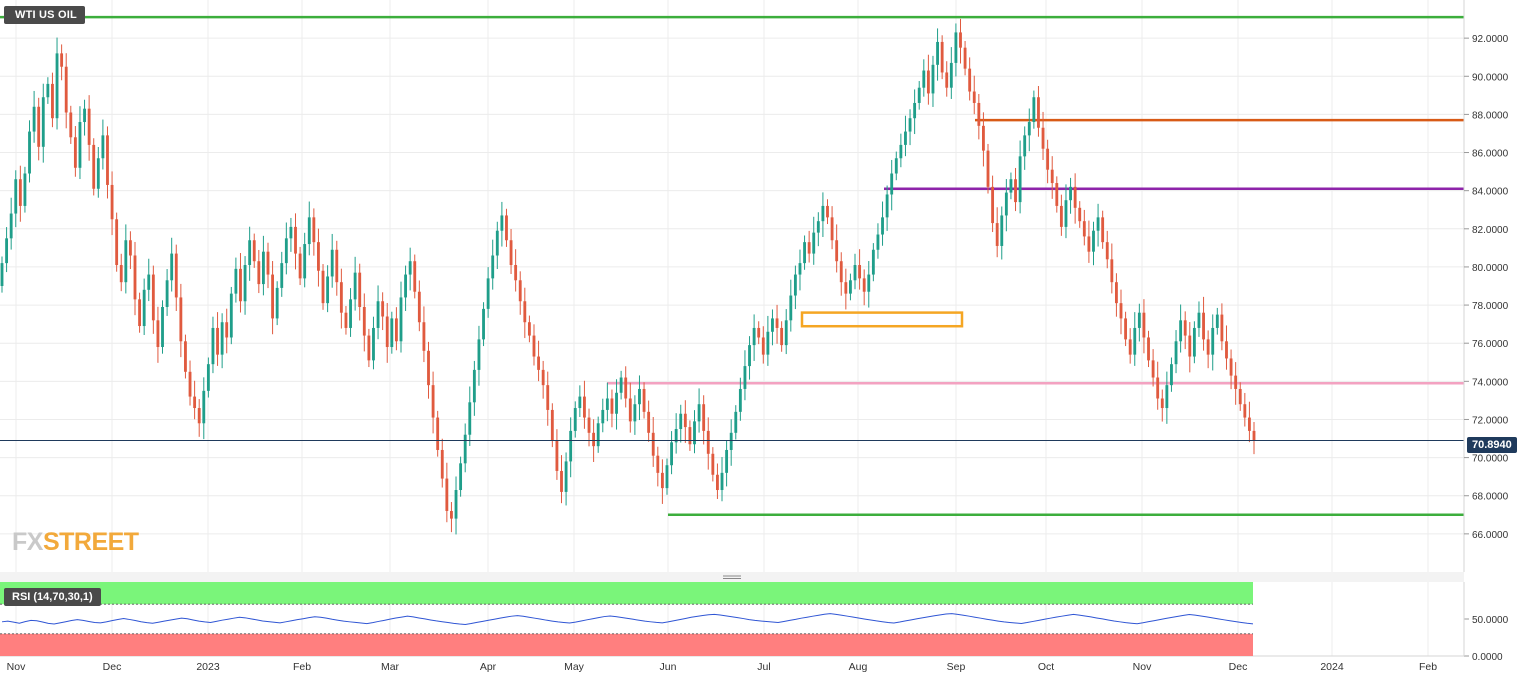 This screenshot has height=684, width=1536. Describe the element at coordinates (1490, 306) in the screenshot. I see `price-tick-label: 78.0000` at that location.